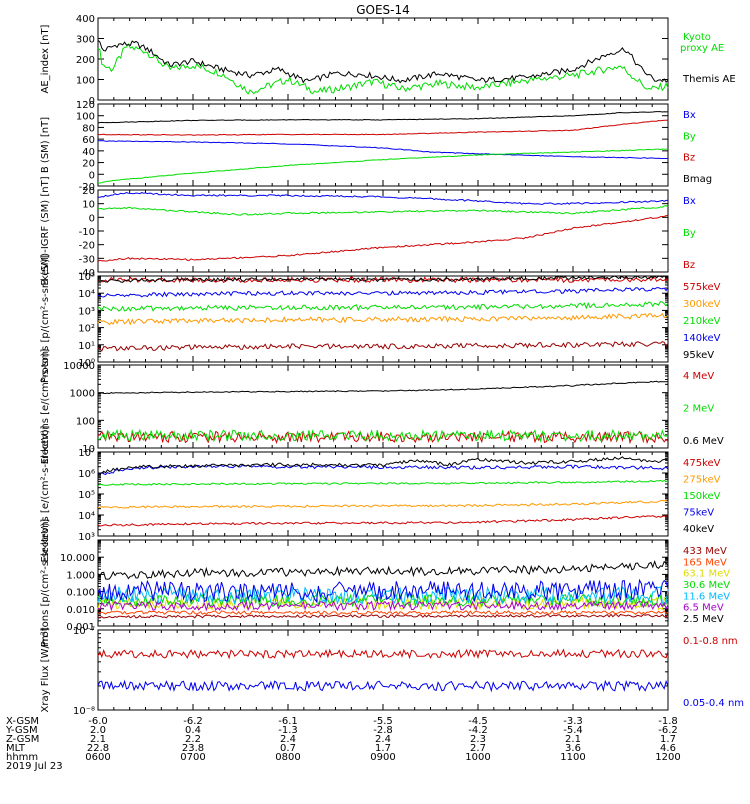 This screenshot has height=804, width=750. Describe the element at coordinates (383, 61) in the screenshot. I see `series-line-themis-ae` at that location.